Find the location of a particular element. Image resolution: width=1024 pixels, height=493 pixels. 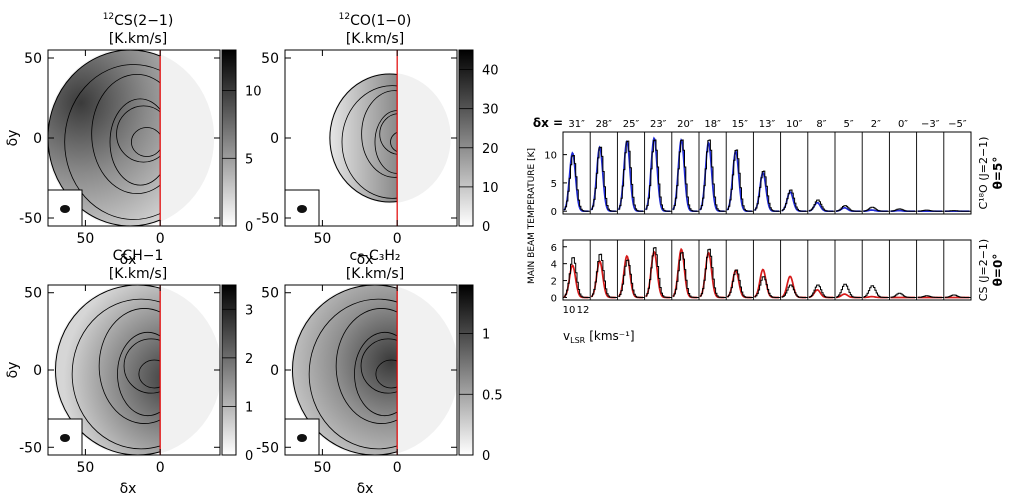

map-title: 12CO(1−0) is located at coordinates (375, 20).